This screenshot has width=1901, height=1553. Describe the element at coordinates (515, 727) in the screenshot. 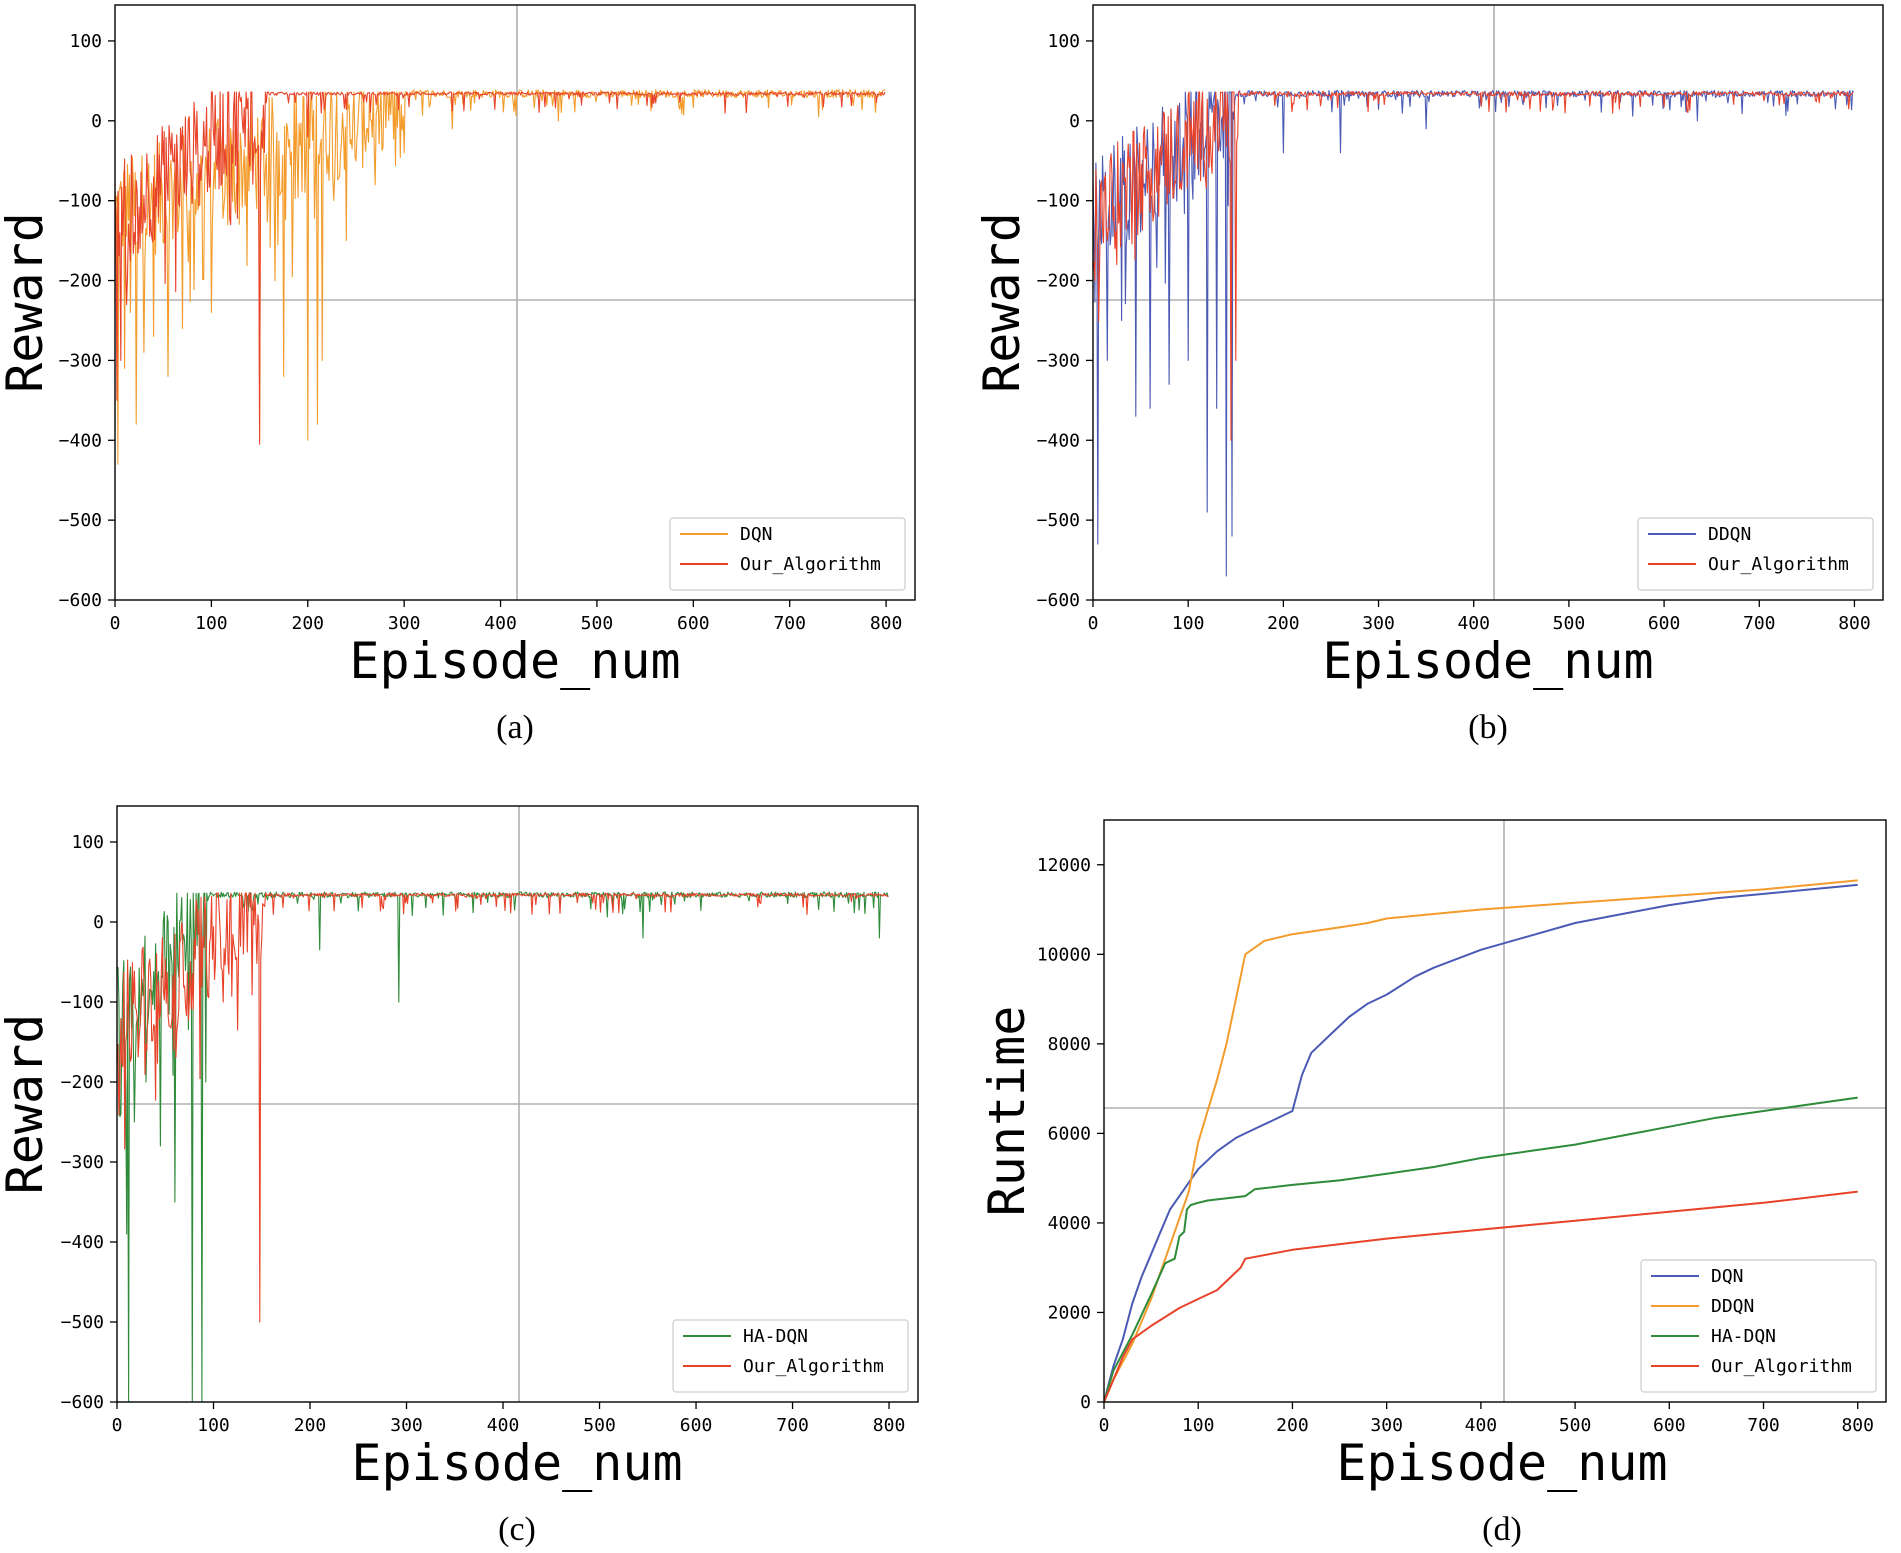

I see `panel-caption: (a)` at that location.